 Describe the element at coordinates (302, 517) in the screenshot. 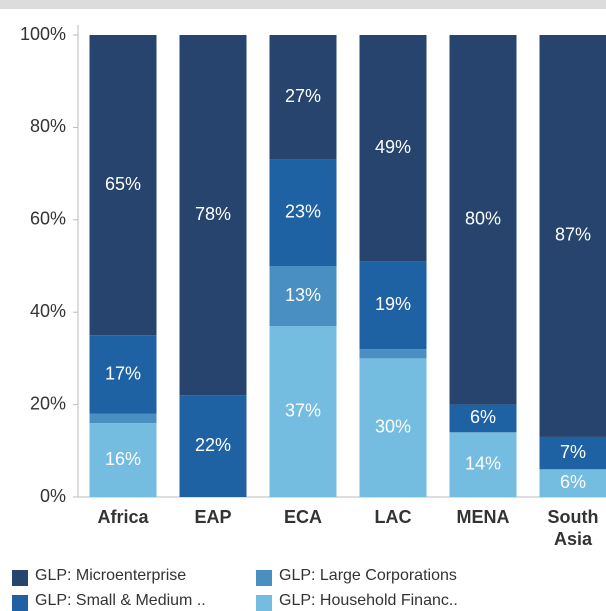

I see `x-tick-label: ECA` at that location.